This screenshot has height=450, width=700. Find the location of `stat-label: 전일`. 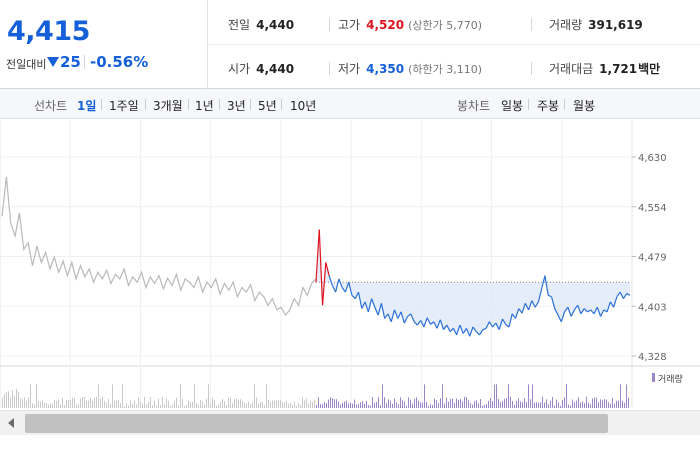

stat-label: 전일 is located at coordinates (239, 25).